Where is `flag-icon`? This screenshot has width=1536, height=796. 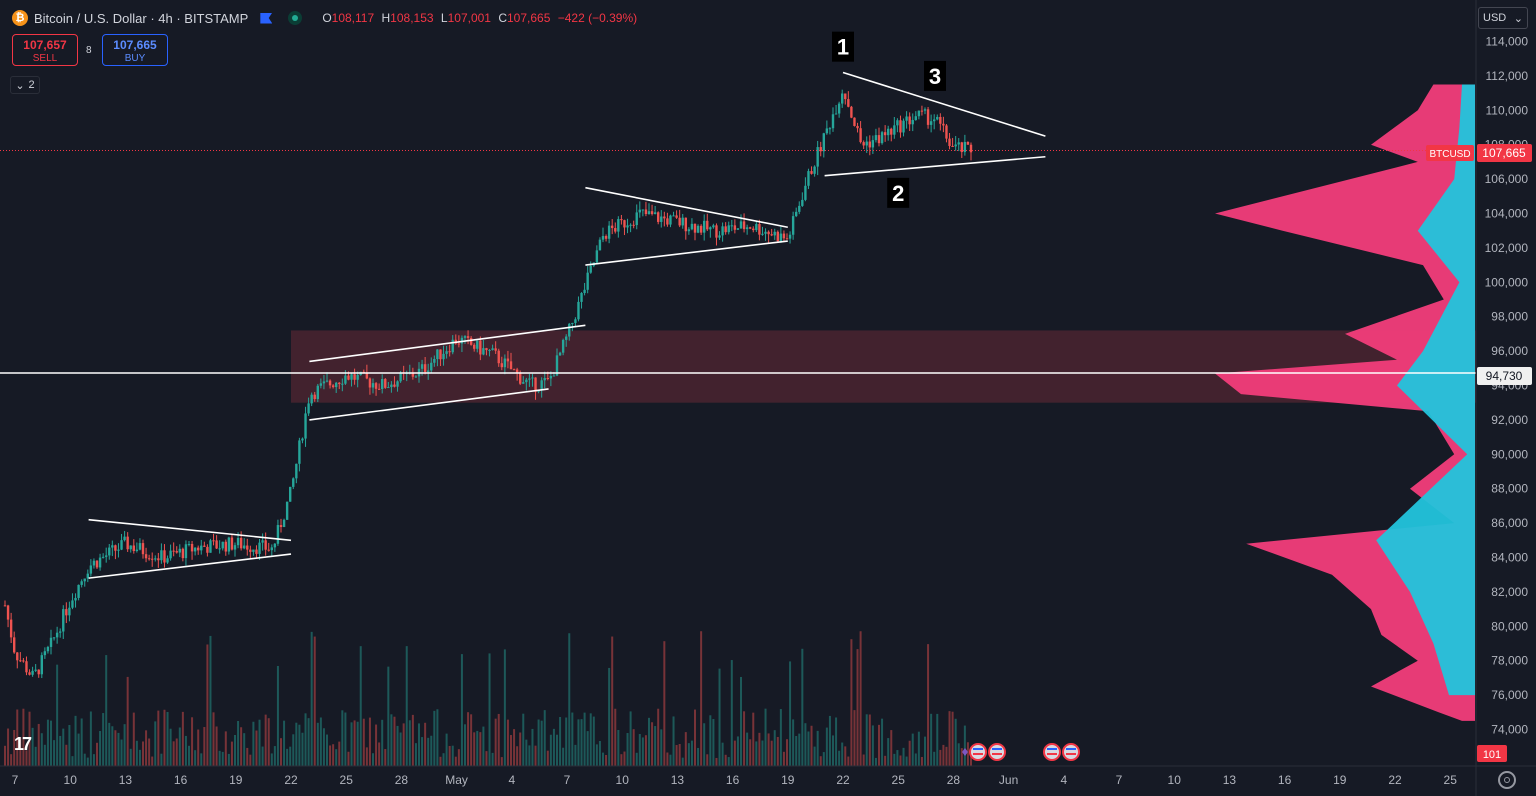 flag-icon is located at coordinates (266, 18).